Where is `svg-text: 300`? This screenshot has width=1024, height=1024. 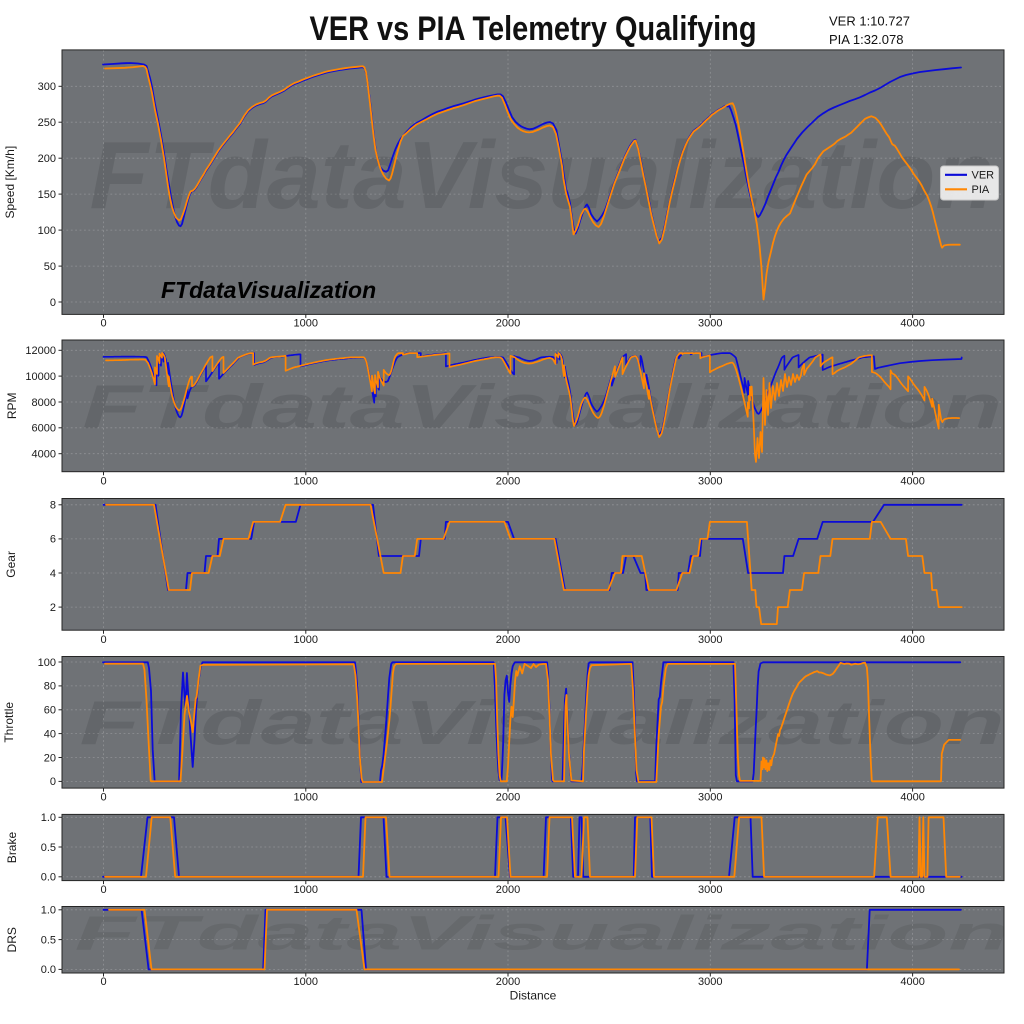
svg-text: 300 is located at coordinates (47, 87).